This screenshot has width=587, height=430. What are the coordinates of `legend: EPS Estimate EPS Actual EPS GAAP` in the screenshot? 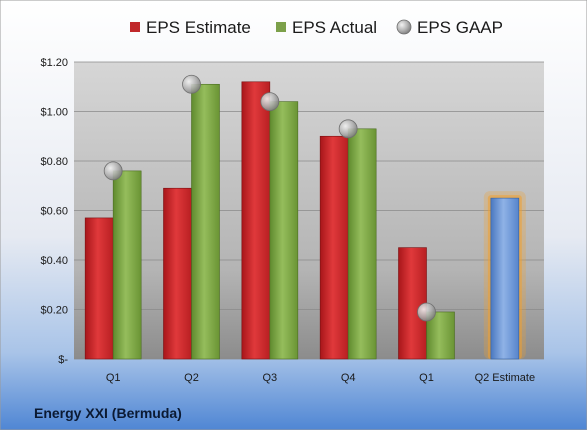 It's located at (316, 27).